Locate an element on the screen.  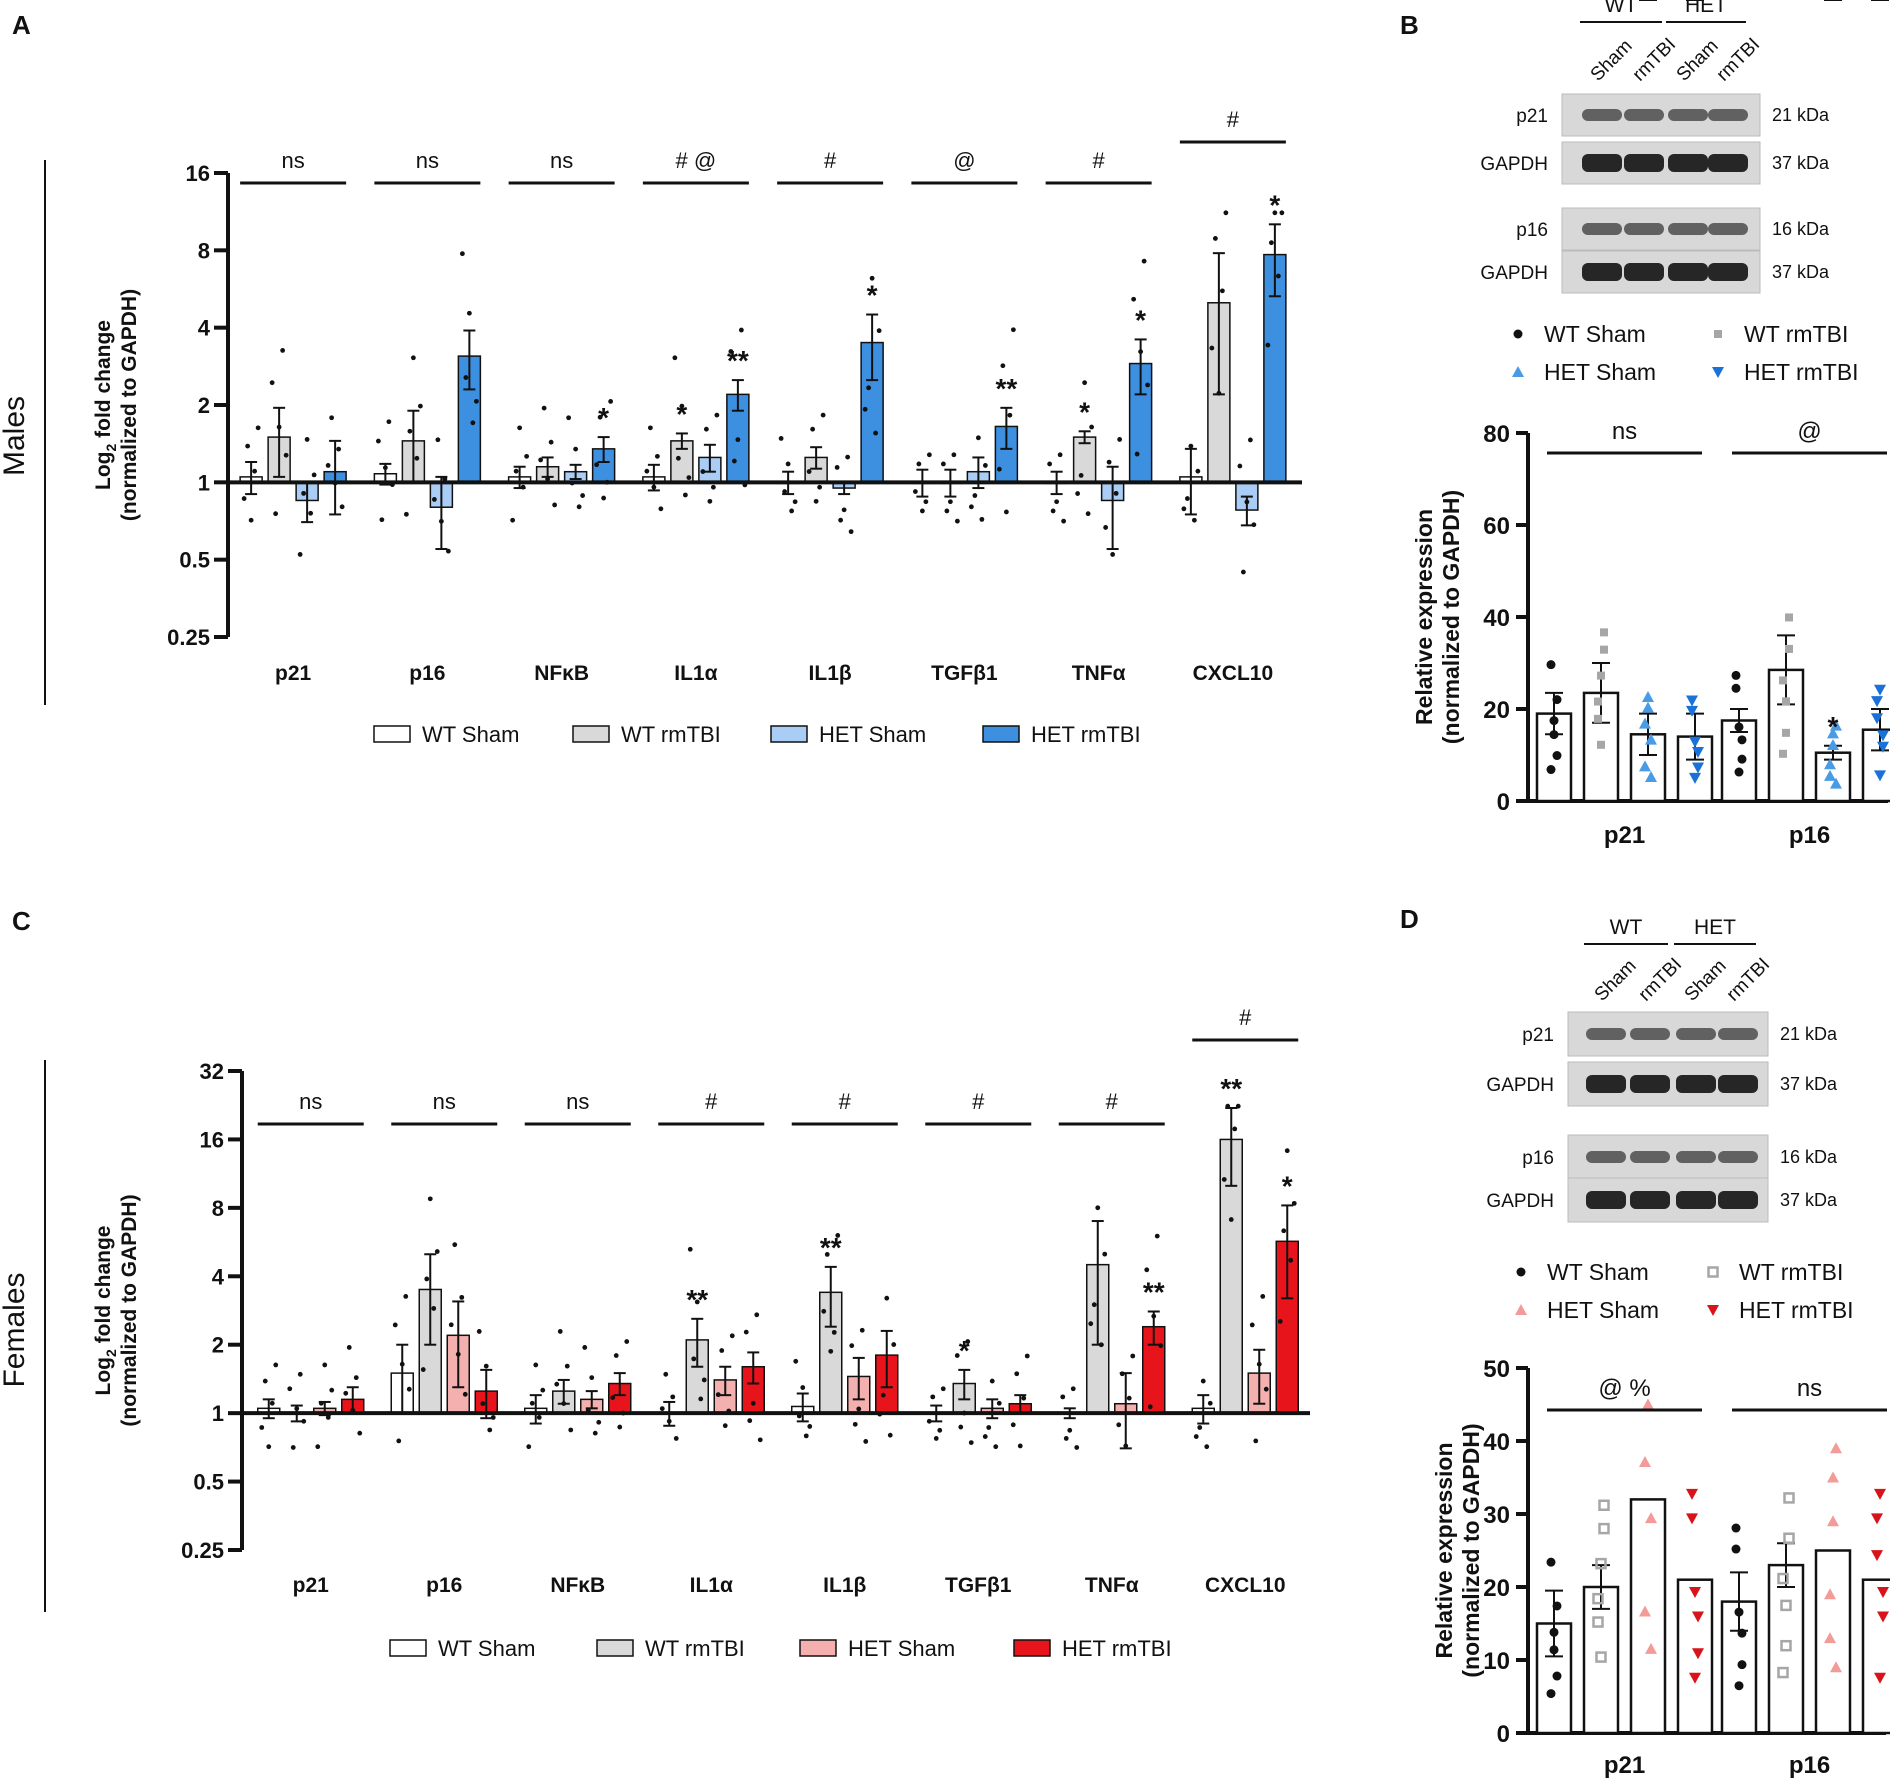
significance-marker: * is located at coordinates (1274, 204).